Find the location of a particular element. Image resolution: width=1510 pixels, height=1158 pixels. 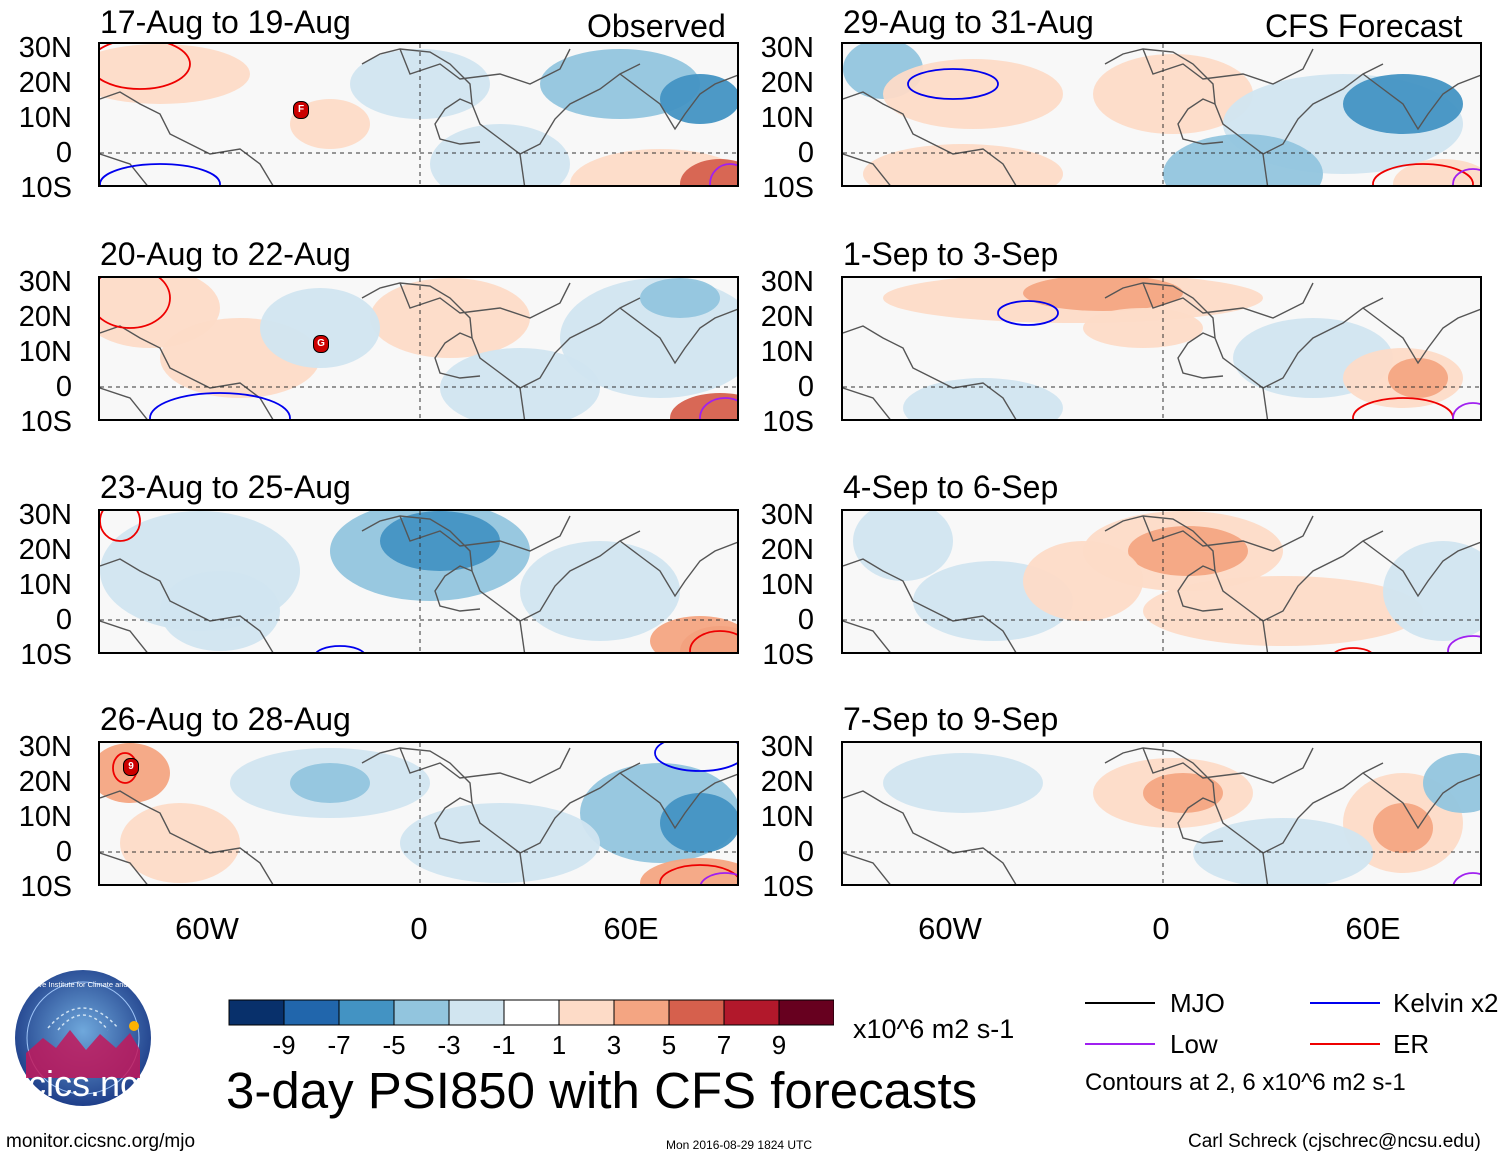

logo-text: cics.nc is located at coordinates (83, 1083).